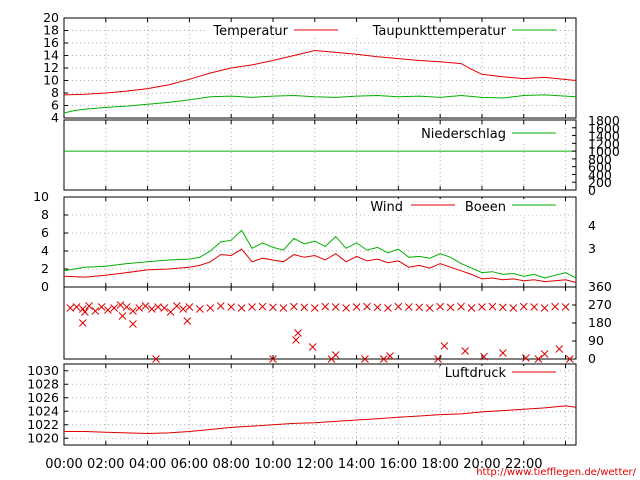 This screenshot has width=640, height=480. I want to click on y-tick-label: 20, so click(51, 17).